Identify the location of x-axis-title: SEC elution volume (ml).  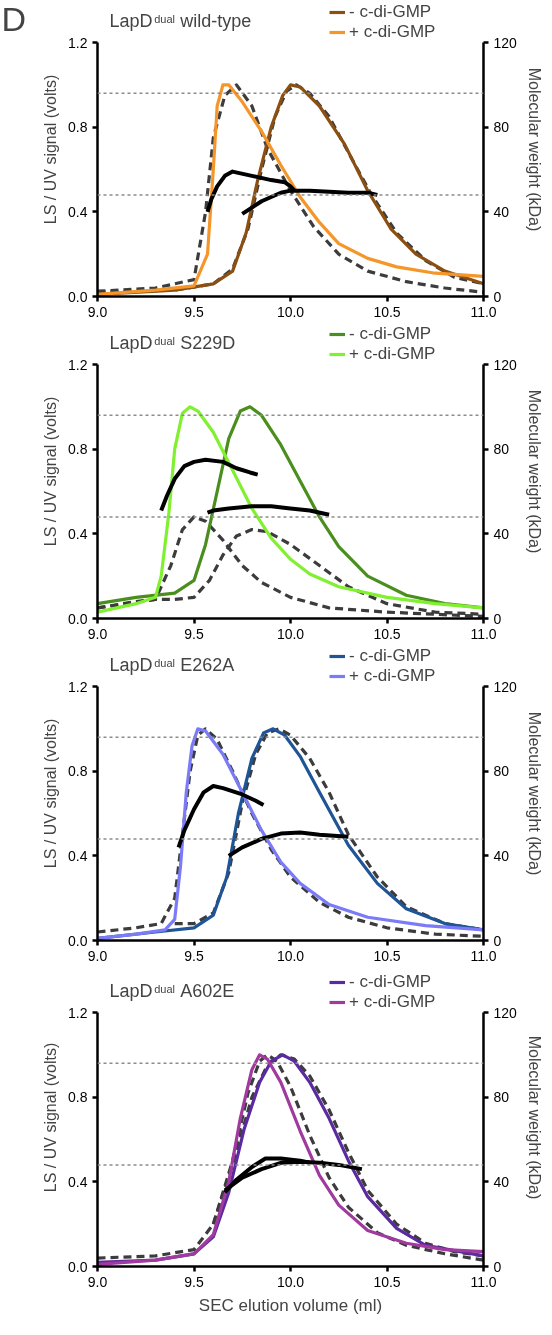
(290, 1305).